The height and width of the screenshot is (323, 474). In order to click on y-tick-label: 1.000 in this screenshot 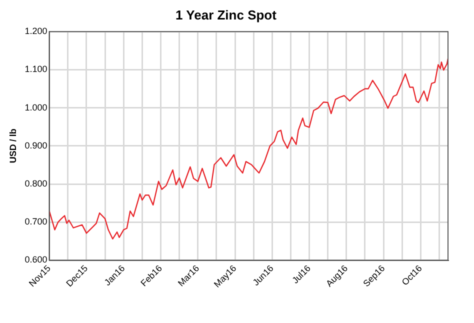, I will do `click(36, 107)`.